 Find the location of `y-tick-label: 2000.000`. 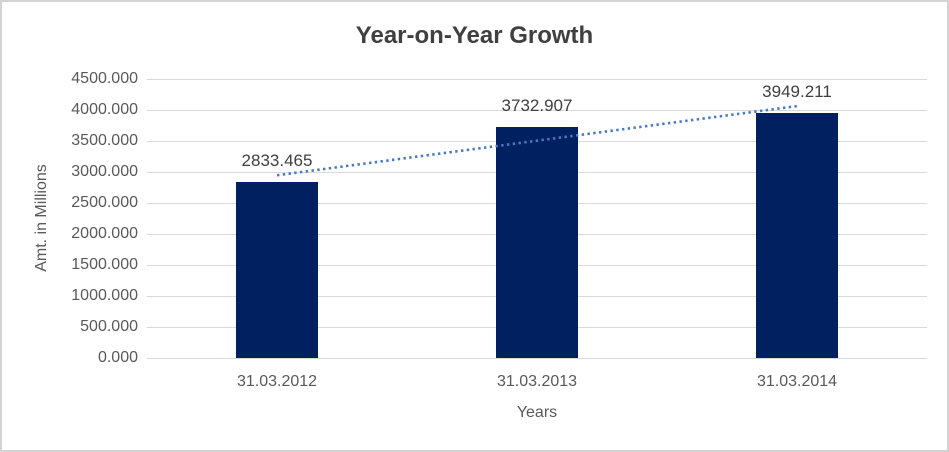

y-tick-label: 2000.000 is located at coordinates (104, 233).